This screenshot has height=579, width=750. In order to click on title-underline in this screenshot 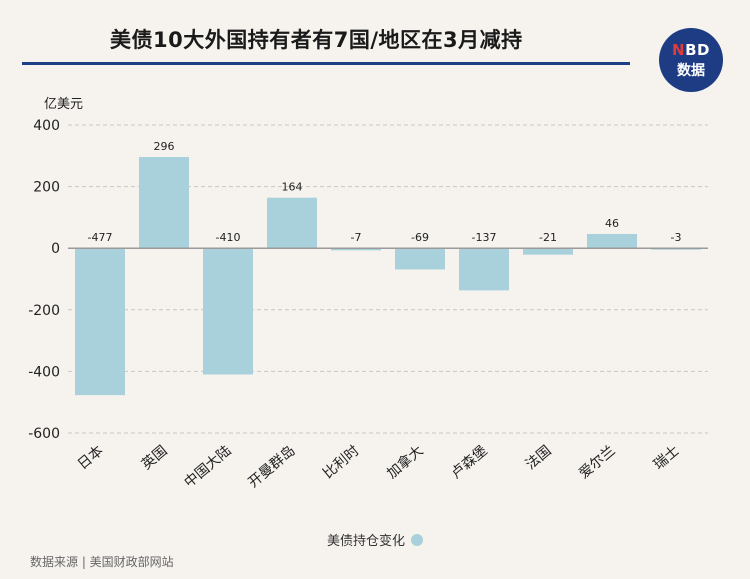, I will do `click(326, 63)`.